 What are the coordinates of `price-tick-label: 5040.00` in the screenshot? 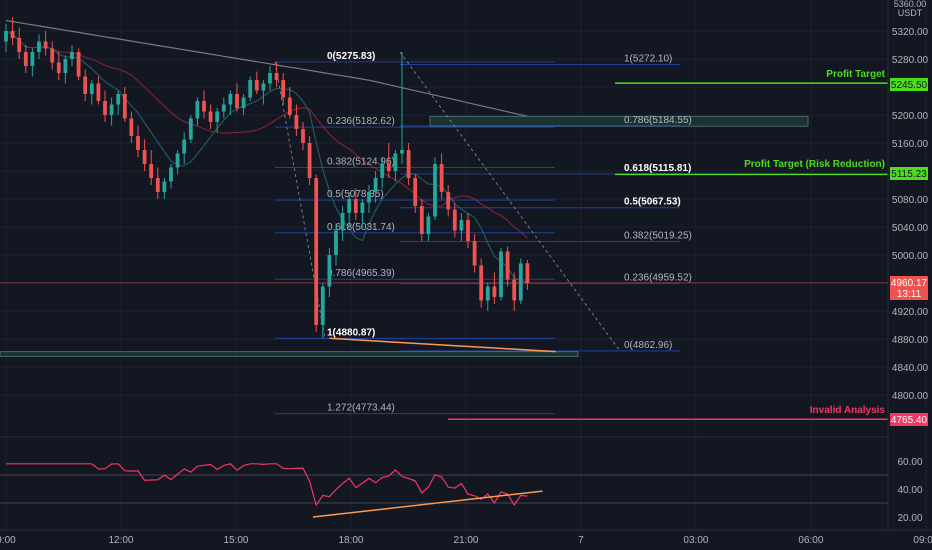 It's located at (910, 228).